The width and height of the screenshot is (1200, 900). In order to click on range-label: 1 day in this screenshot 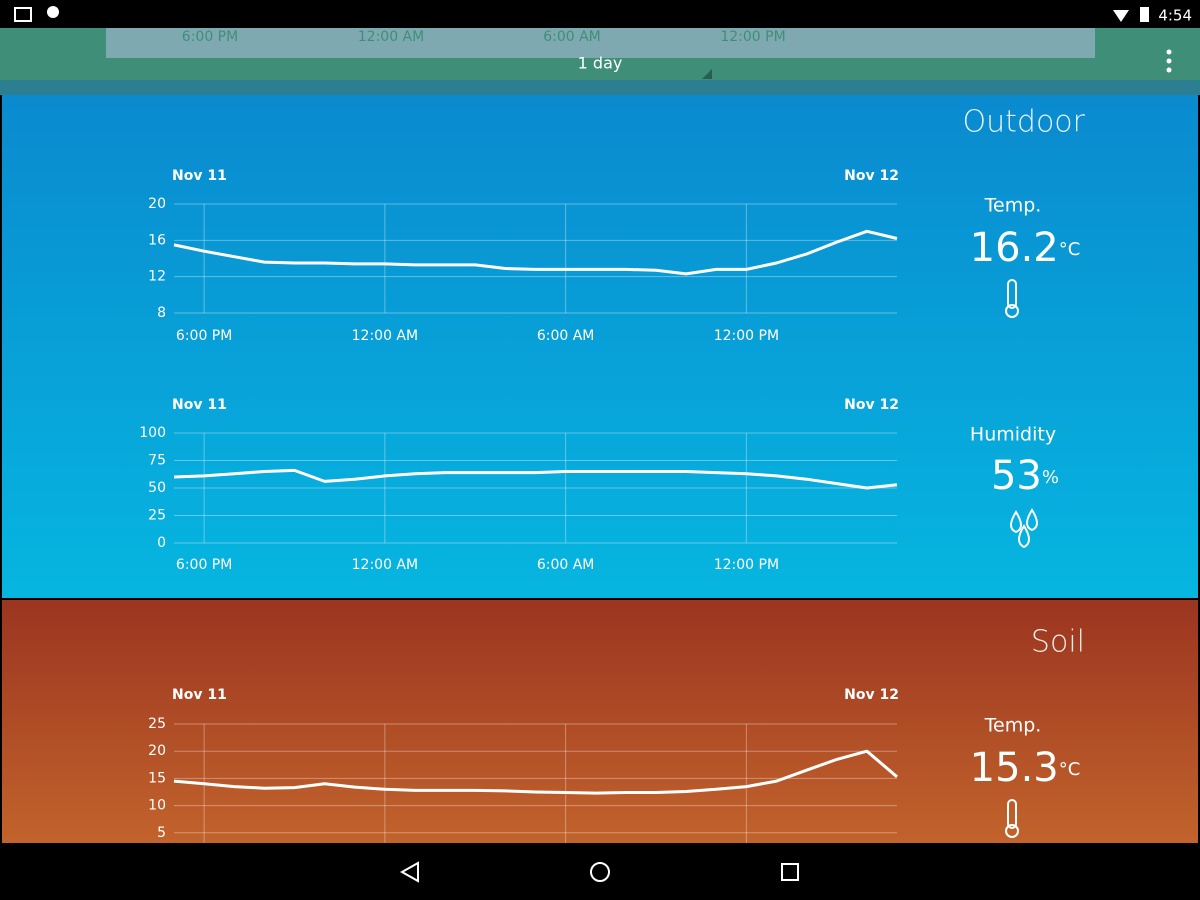, I will do `click(600, 63)`.